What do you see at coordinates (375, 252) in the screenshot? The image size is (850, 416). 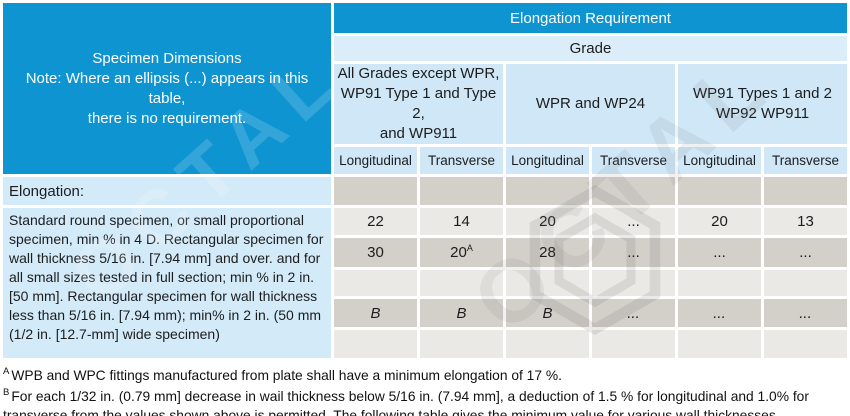 I see `data-cell: 30` at bounding box center [375, 252].